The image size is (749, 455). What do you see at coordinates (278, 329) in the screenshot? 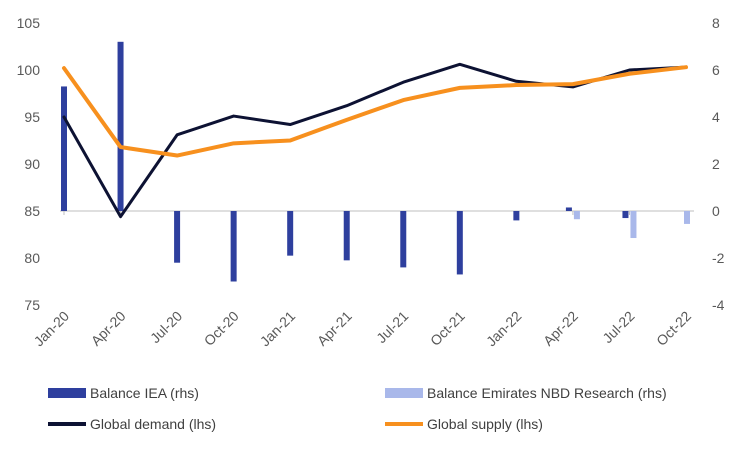
I see `x-tick-label: Jan-21` at bounding box center [278, 329].